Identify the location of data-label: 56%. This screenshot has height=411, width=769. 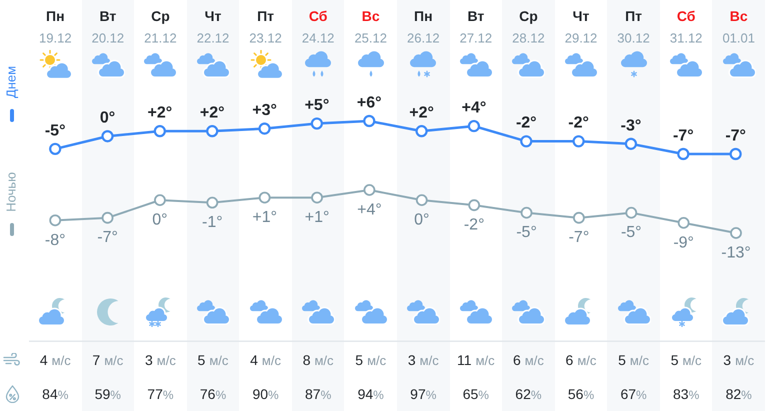
(581, 394).